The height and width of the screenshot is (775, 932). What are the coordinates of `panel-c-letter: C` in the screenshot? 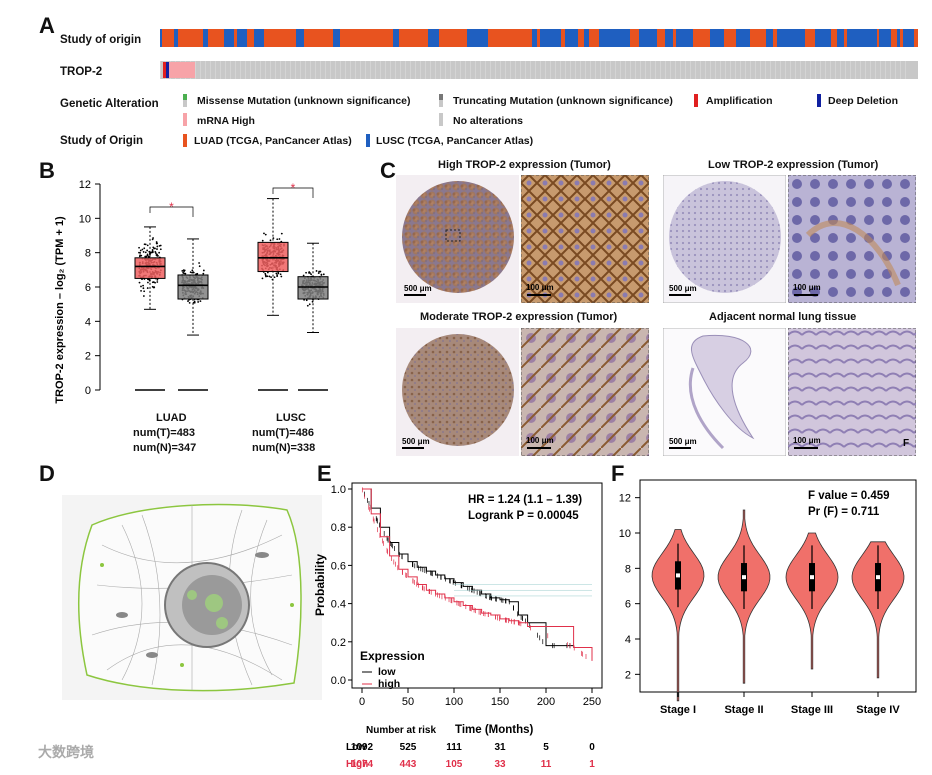 It's located at (388, 170).